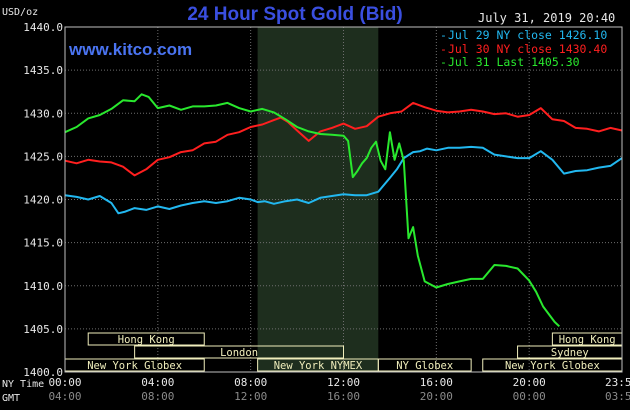 The height and width of the screenshot is (410, 630). Describe the element at coordinates (547, 18) in the screenshot. I see `timestamp: July 31, 2019 20:40` at that location.